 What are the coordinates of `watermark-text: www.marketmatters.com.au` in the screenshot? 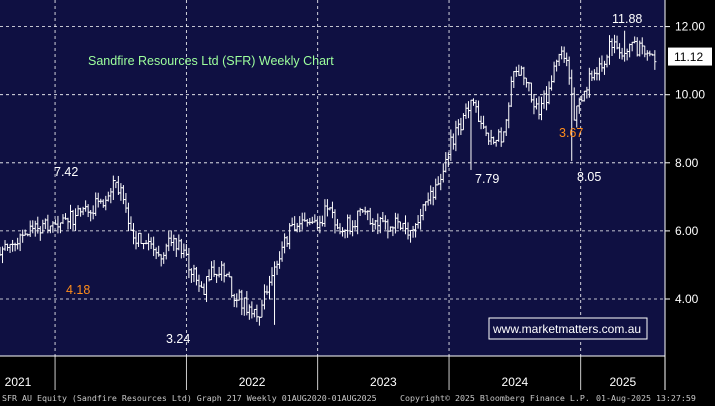 It's located at (566, 329).